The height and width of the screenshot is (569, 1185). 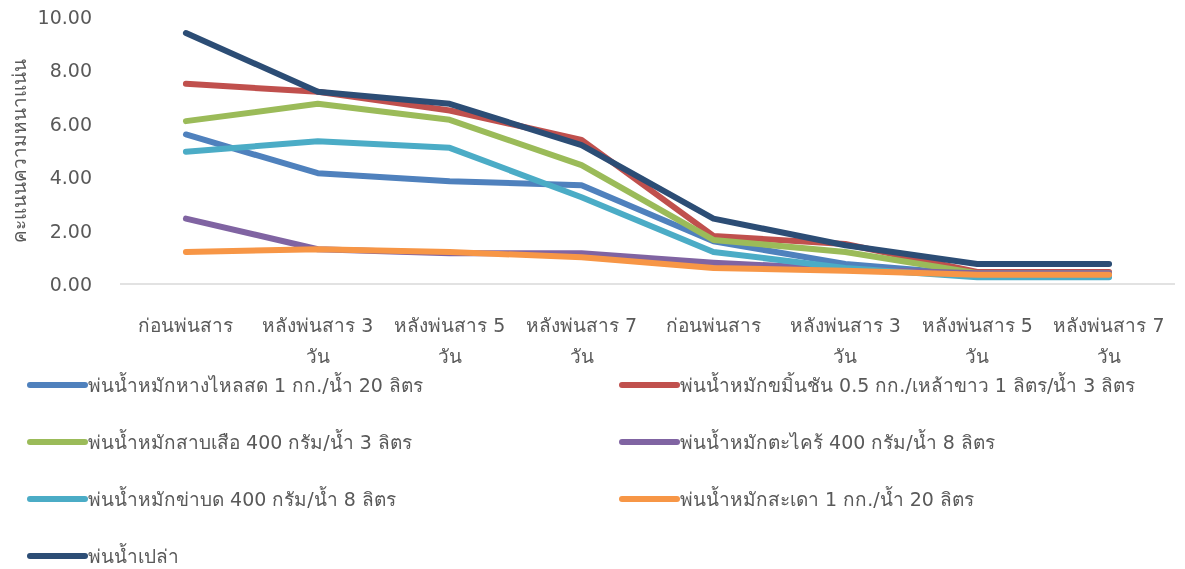 What do you see at coordinates (70, 177) in the screenshot?
I see `y-tick-label: 4.00` at bounding box center [70, 177].